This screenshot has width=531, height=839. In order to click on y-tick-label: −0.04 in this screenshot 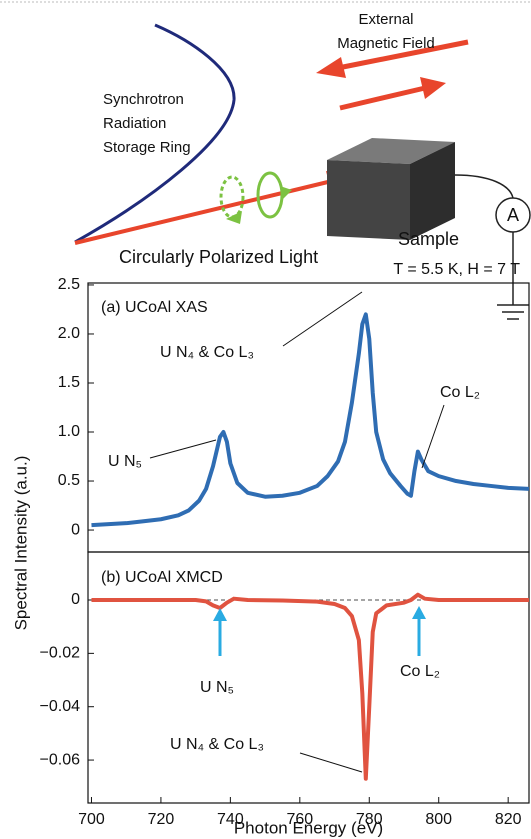, I will do `click(60, 706)`.